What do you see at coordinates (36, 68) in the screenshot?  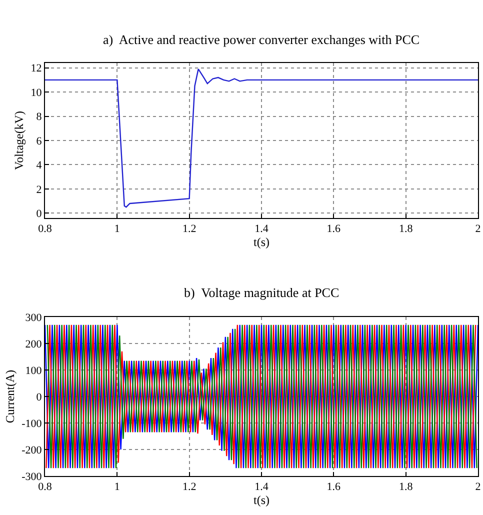 I see `y-tick-label: 12` at bounding box center [36, 68].